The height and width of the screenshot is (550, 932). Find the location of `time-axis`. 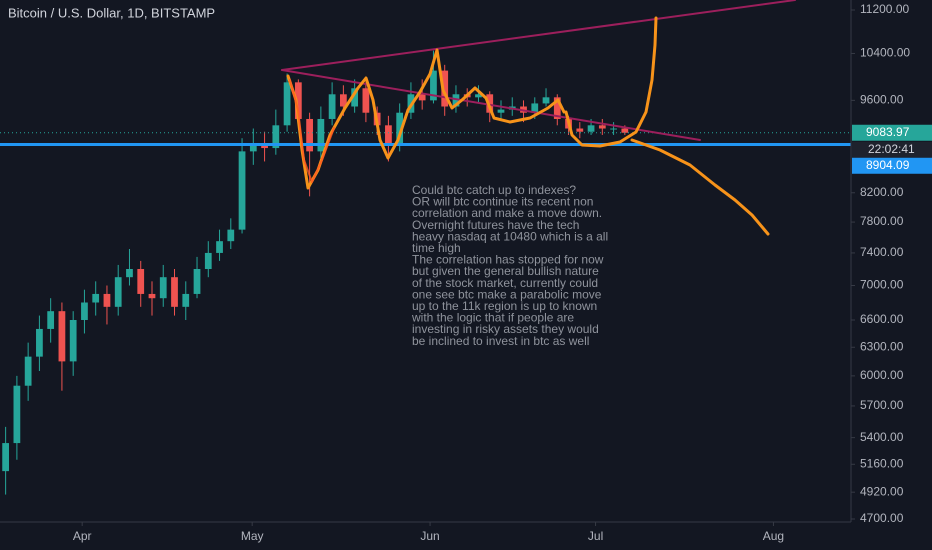

time-axis is located at coordinates (466, 536).